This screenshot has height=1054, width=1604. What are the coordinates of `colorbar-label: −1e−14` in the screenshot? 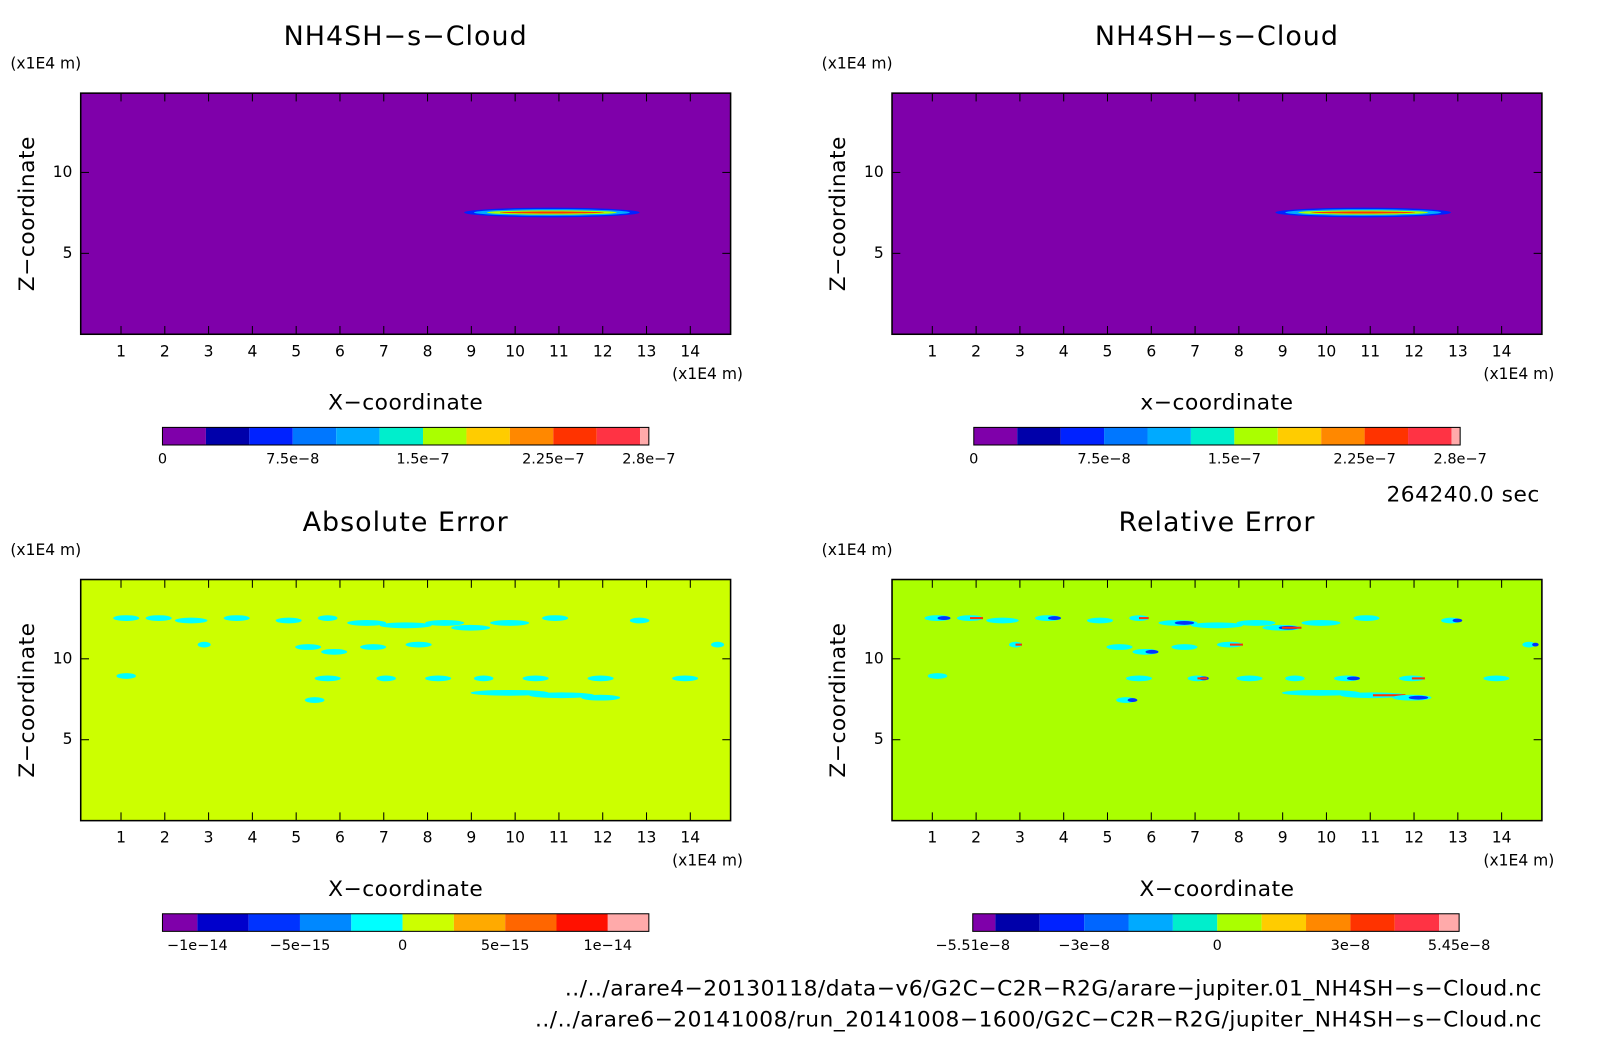 It's located at (197, 946).